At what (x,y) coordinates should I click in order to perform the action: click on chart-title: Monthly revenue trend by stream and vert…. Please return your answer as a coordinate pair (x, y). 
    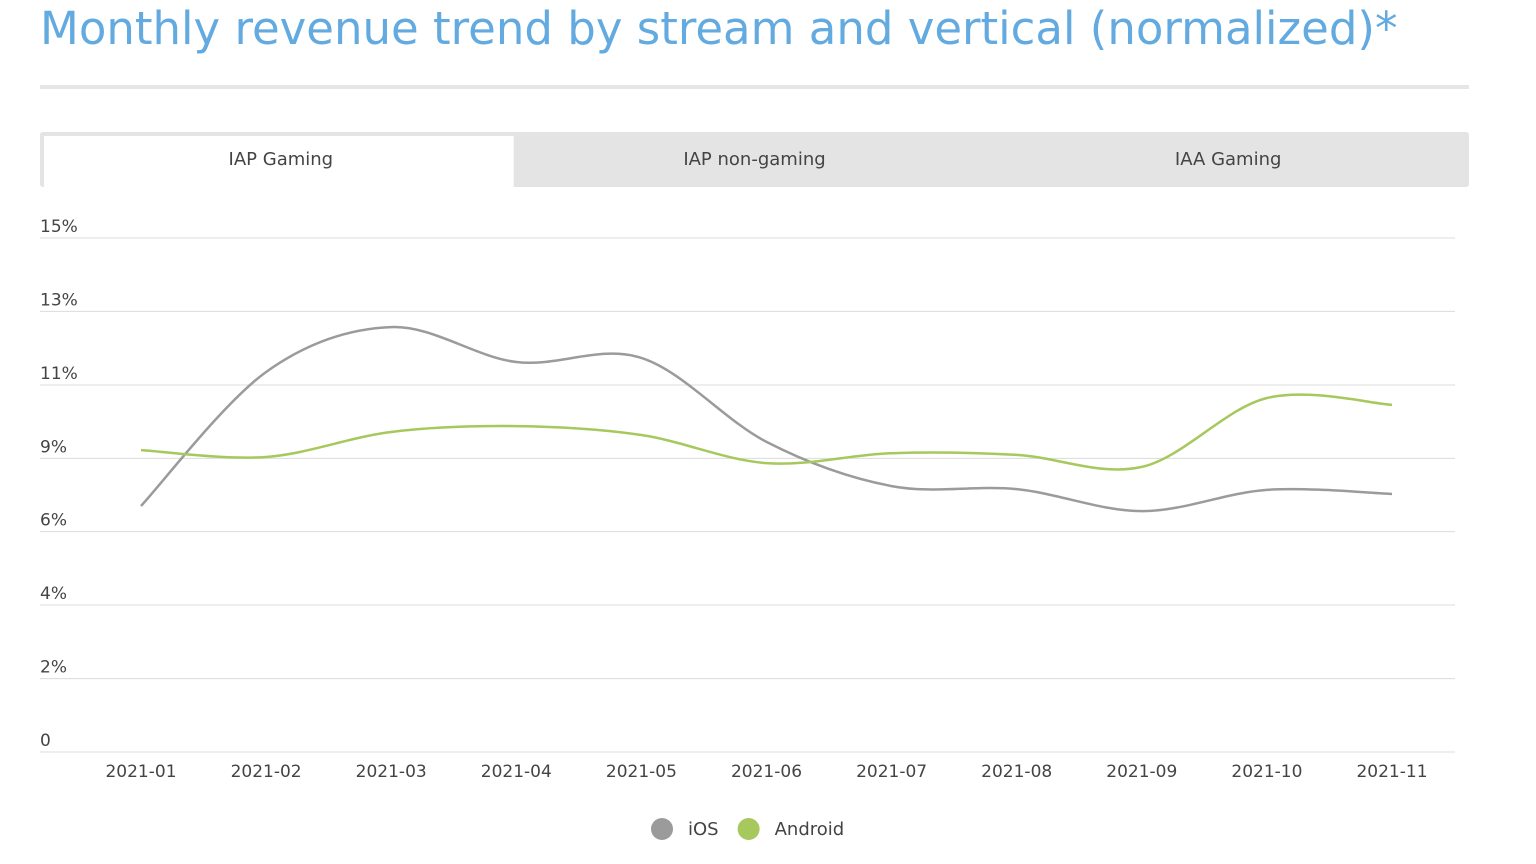
    Looking at the image, I should click on (718, 28).